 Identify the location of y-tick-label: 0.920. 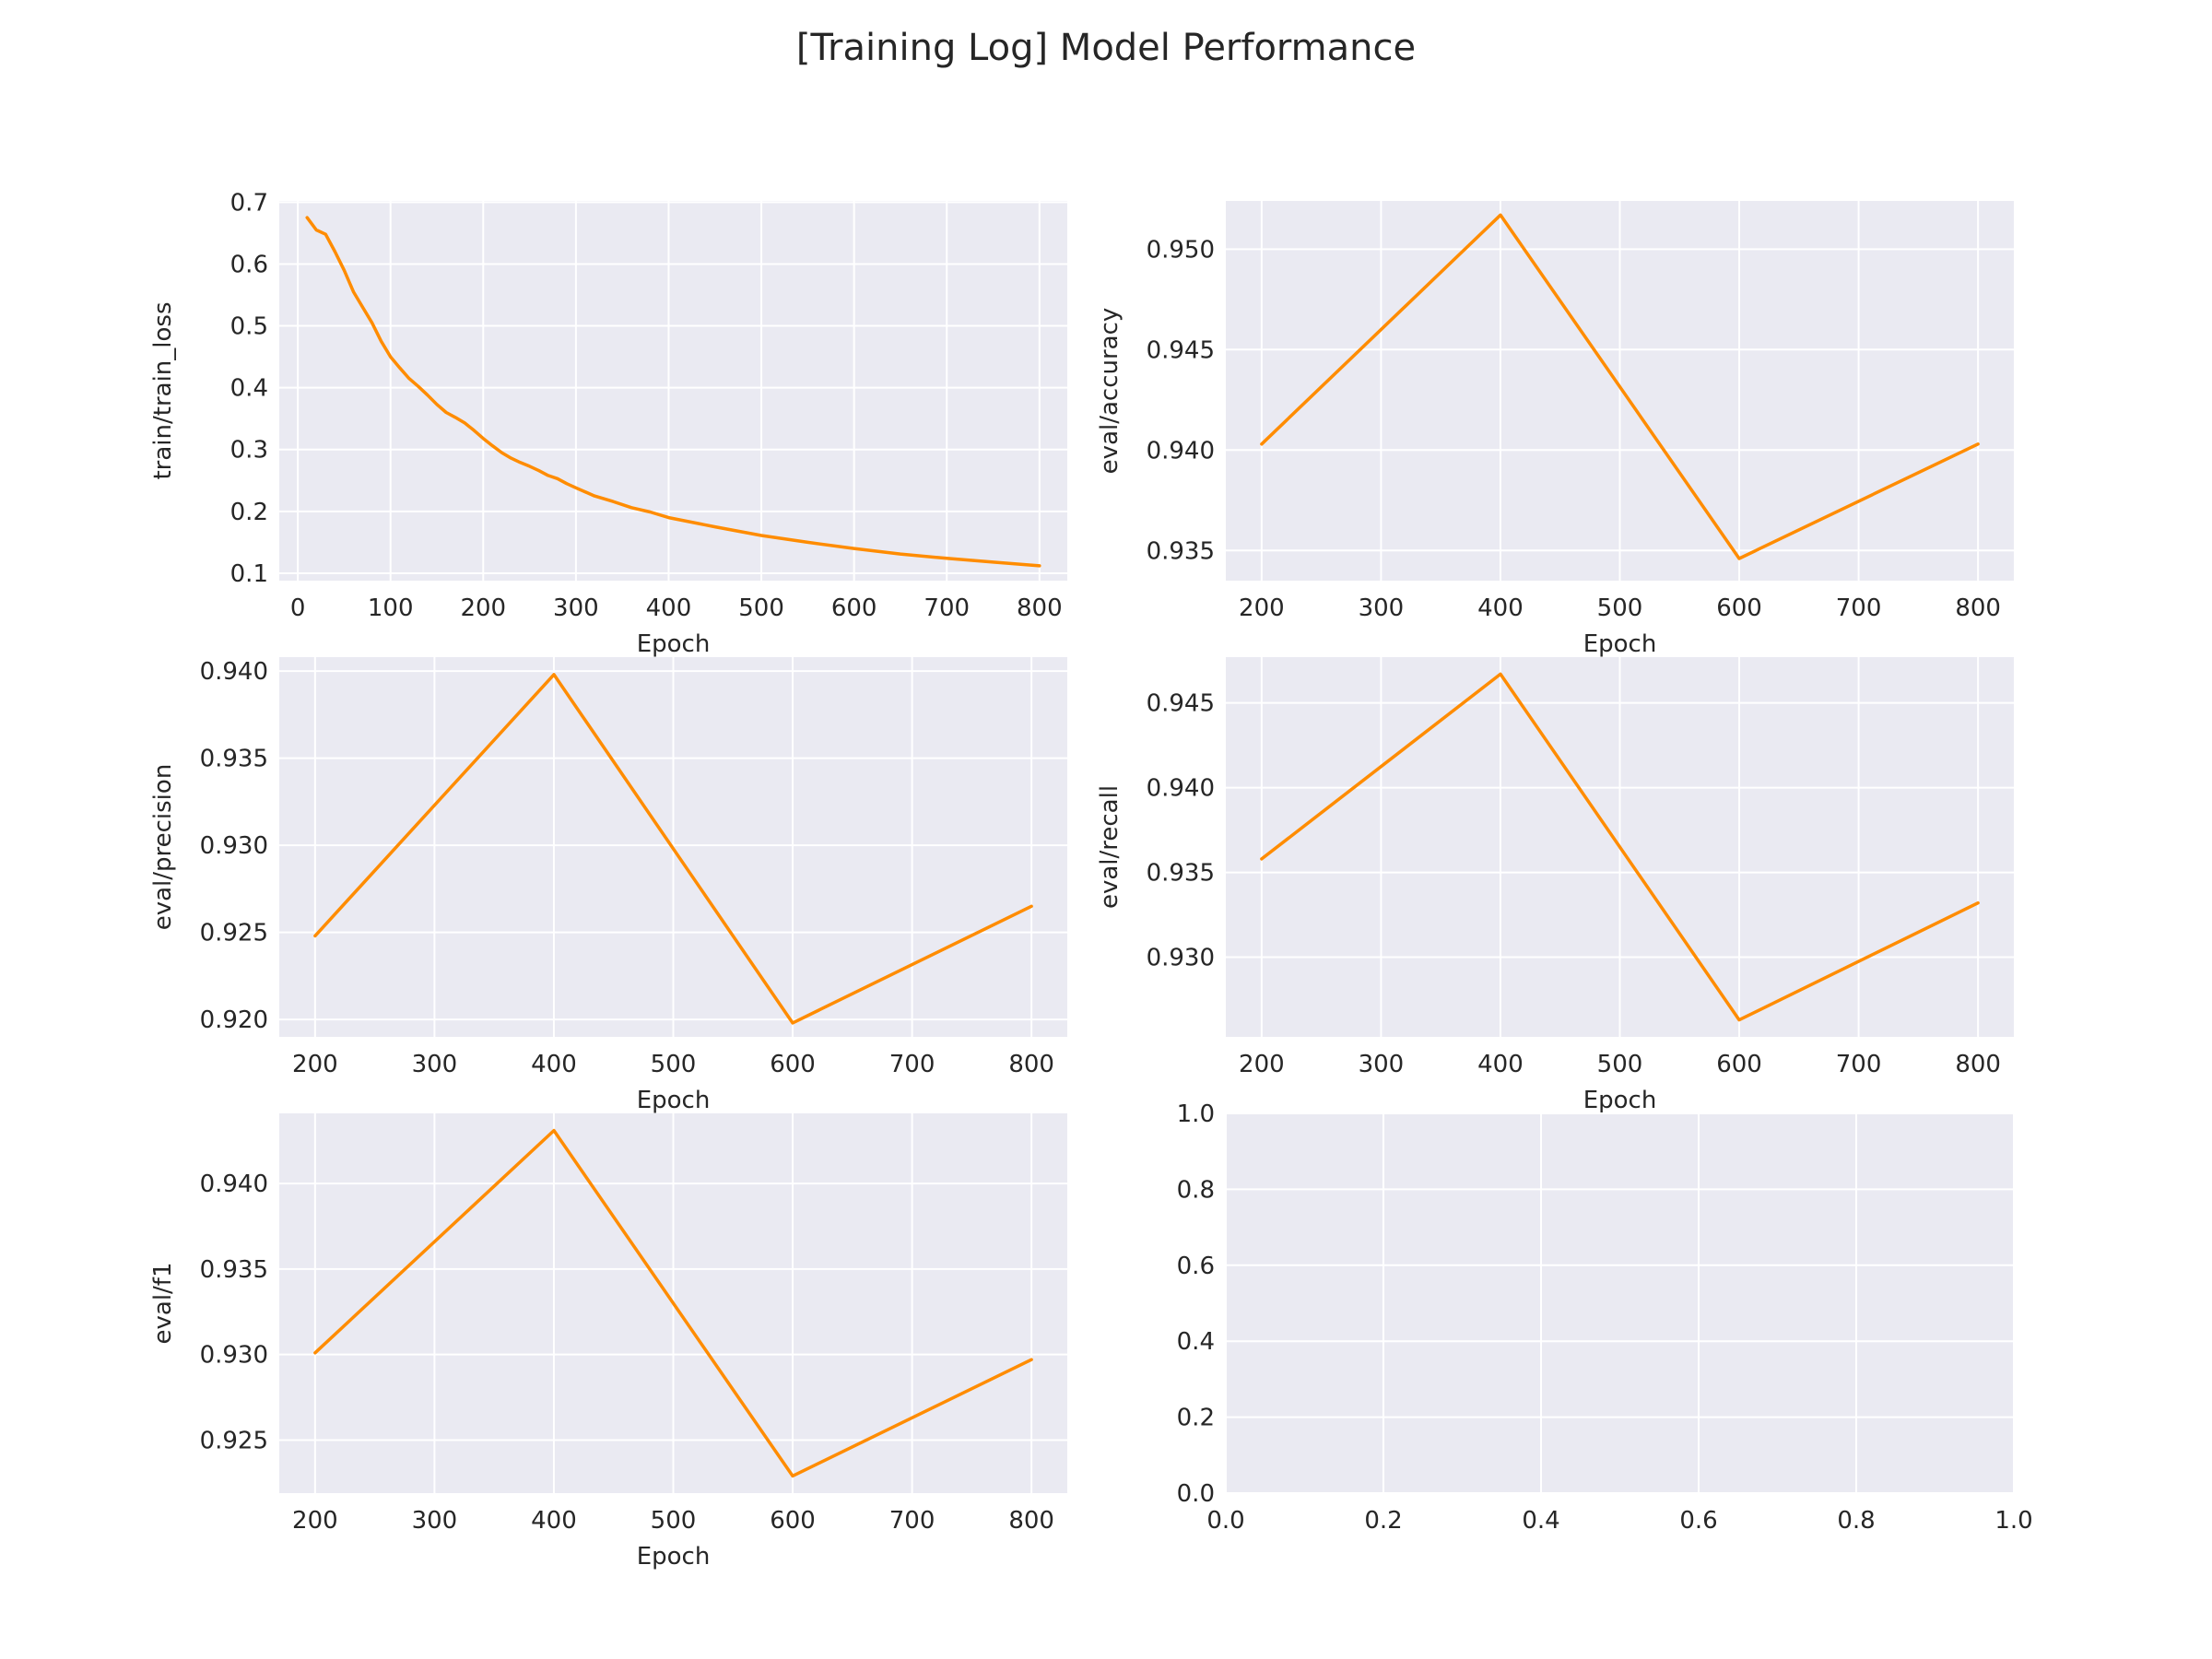
(234, 1020).